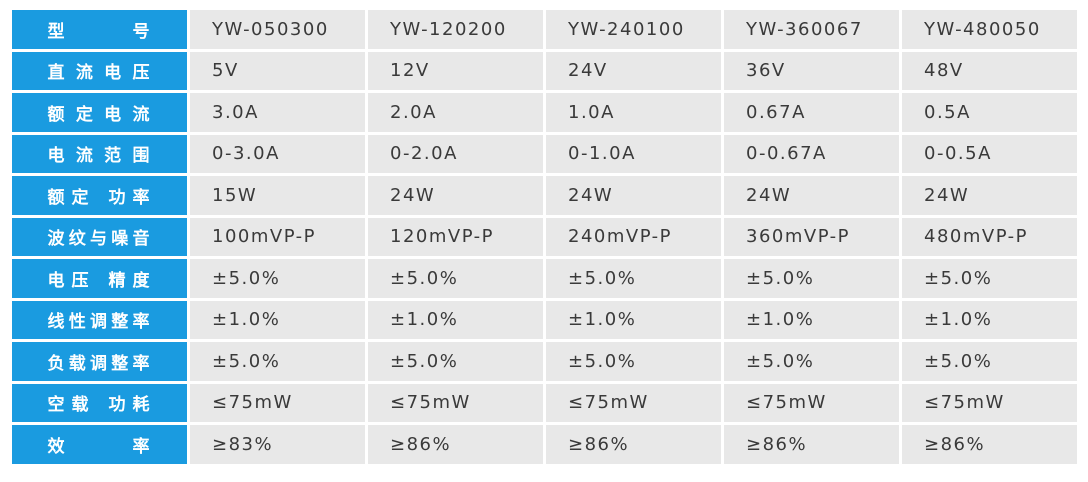 The width and height of the screenshot is (1088, 482). I want to click on cell: 360mVP-P, so click(811, 236).